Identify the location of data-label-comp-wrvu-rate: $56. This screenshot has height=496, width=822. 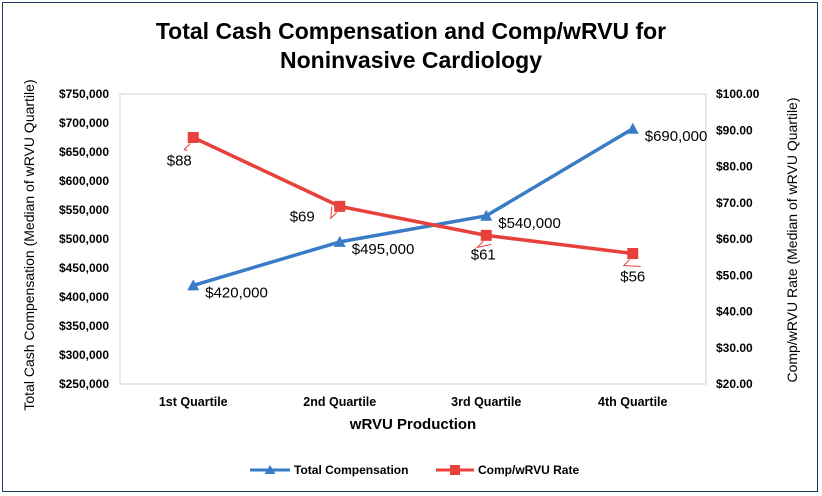
(632, 277).